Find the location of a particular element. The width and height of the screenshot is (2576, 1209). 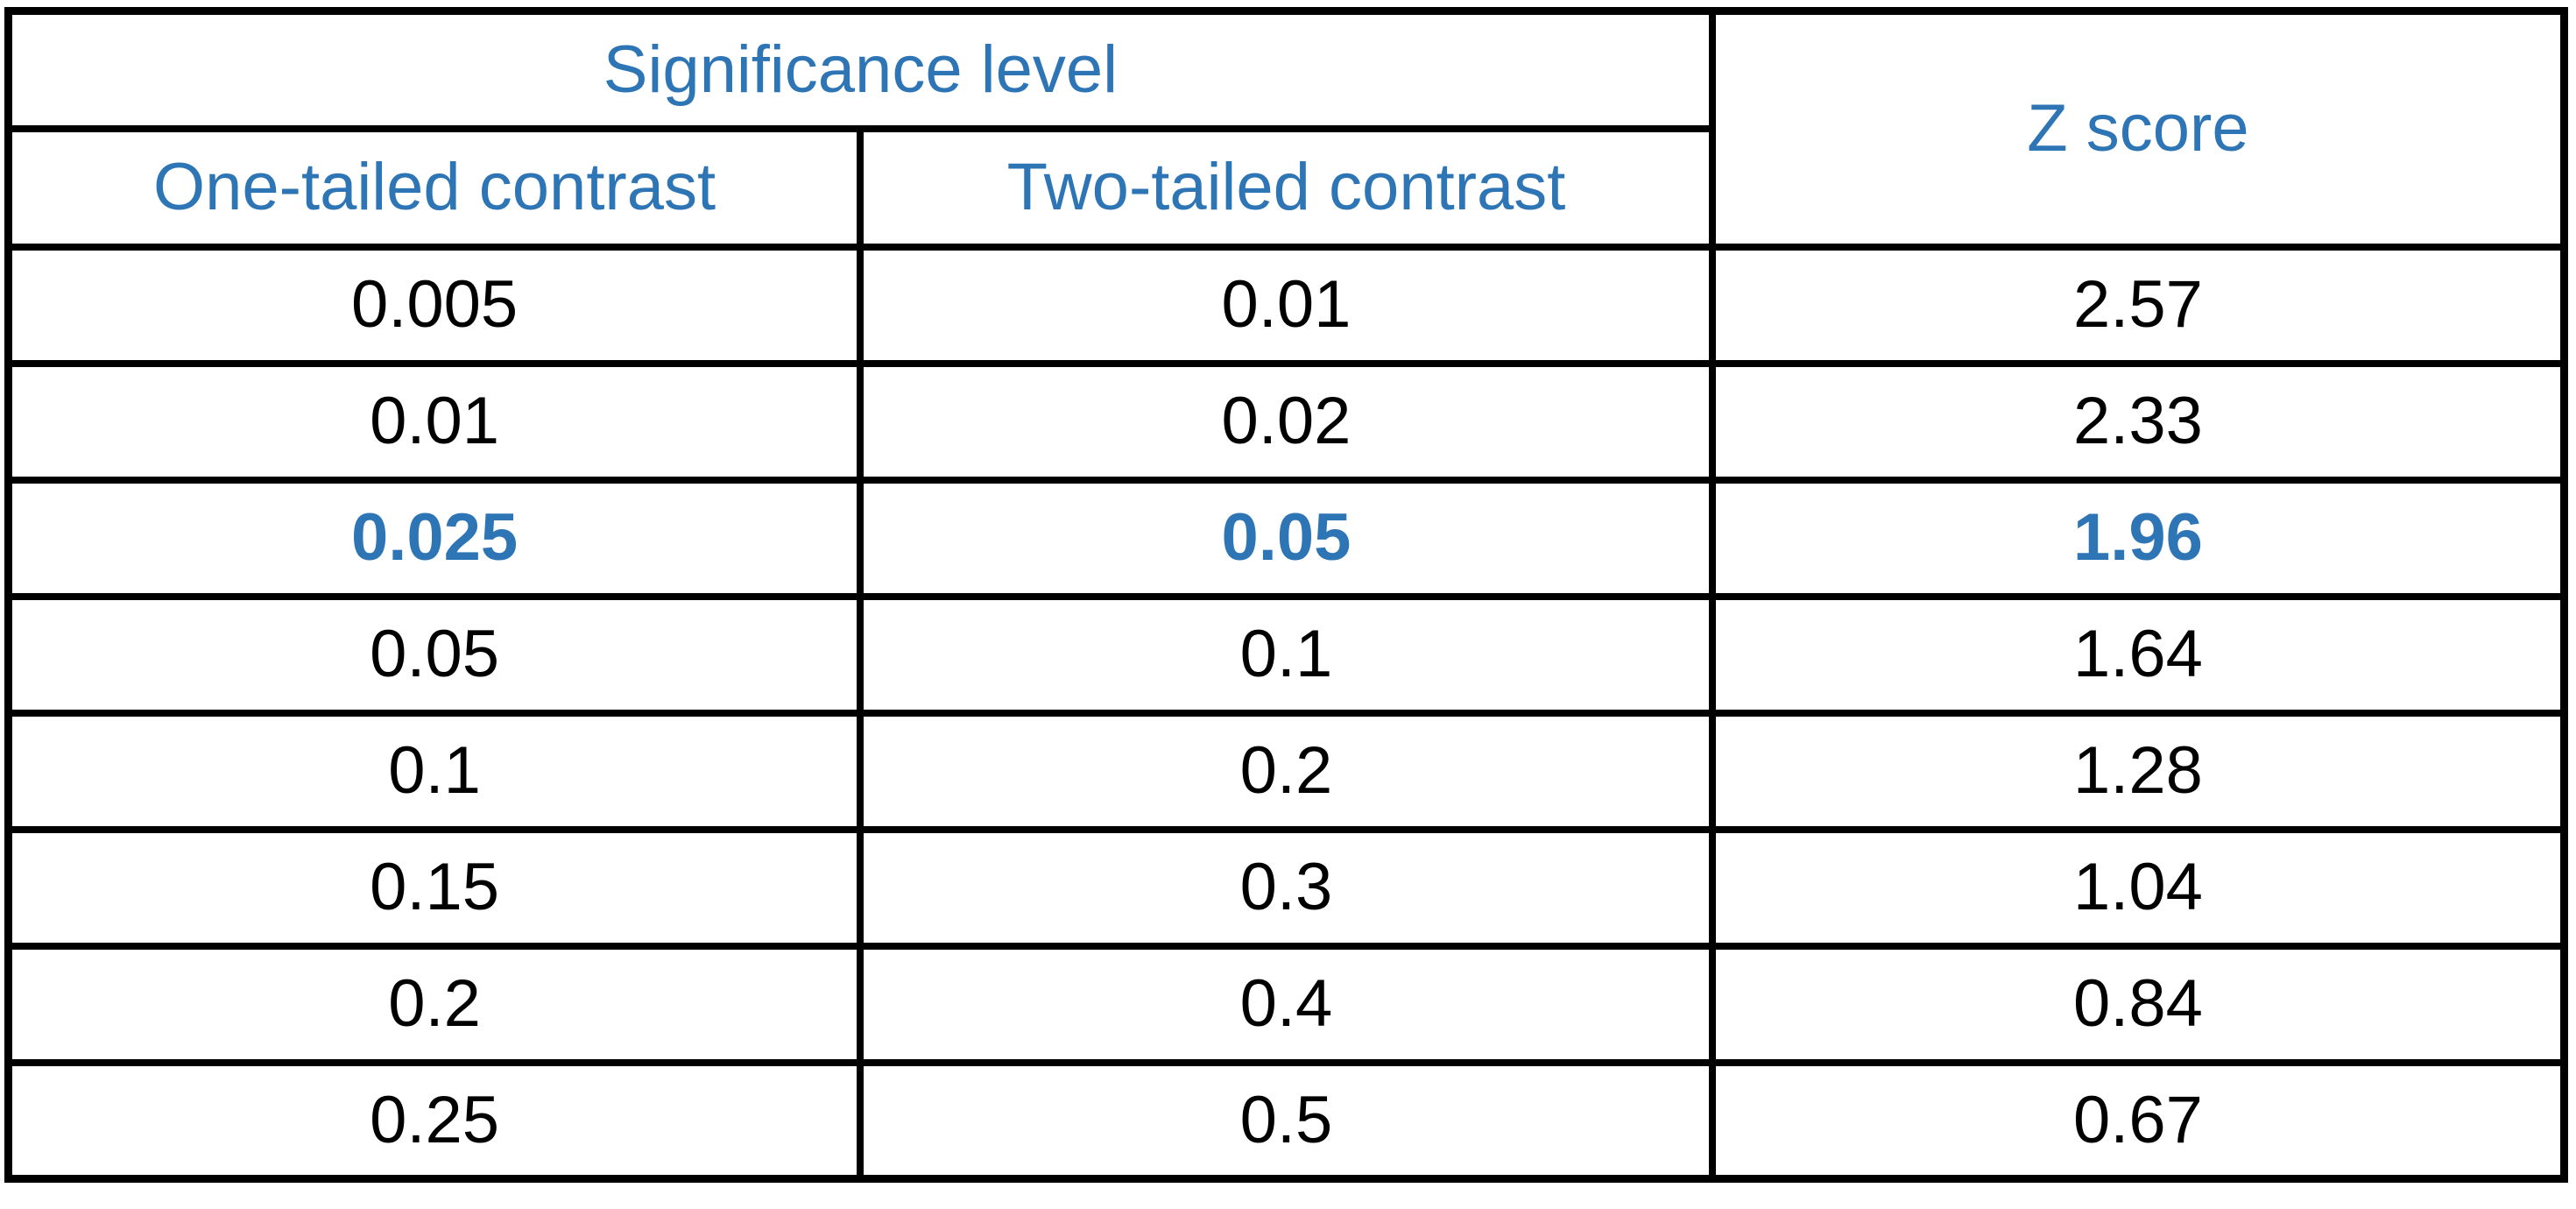

table-row: 0.2 0.4 0.84 is located at coordinates (1286, 1004).